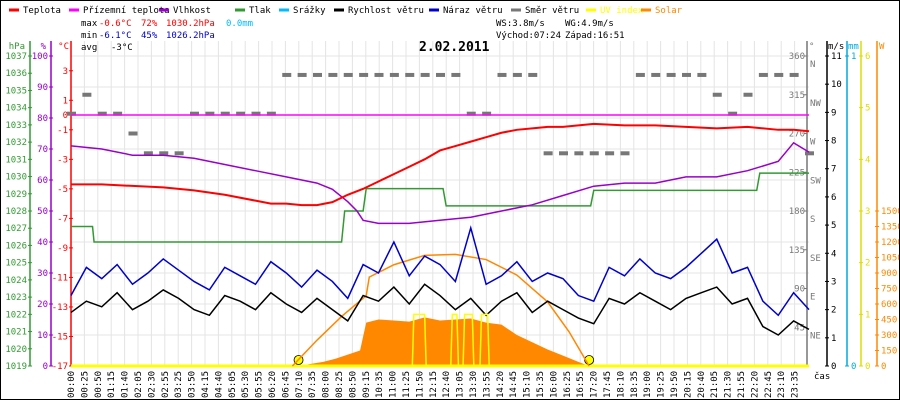  Describe the element at coordinates (648, 384) in the screenshot. I see `x-tick-label: 19:00` at that location.